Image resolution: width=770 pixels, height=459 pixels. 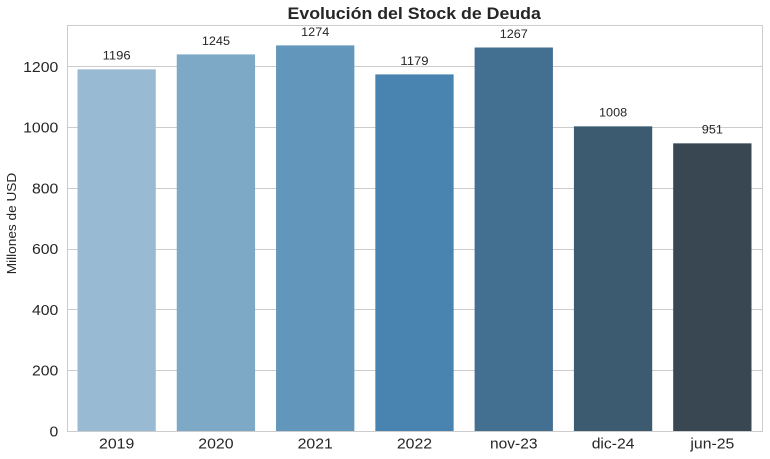 What do you see at coordinates (45, 250) in the screenshot?
I see `svg-text: 600` at bounding box center [45, 250].